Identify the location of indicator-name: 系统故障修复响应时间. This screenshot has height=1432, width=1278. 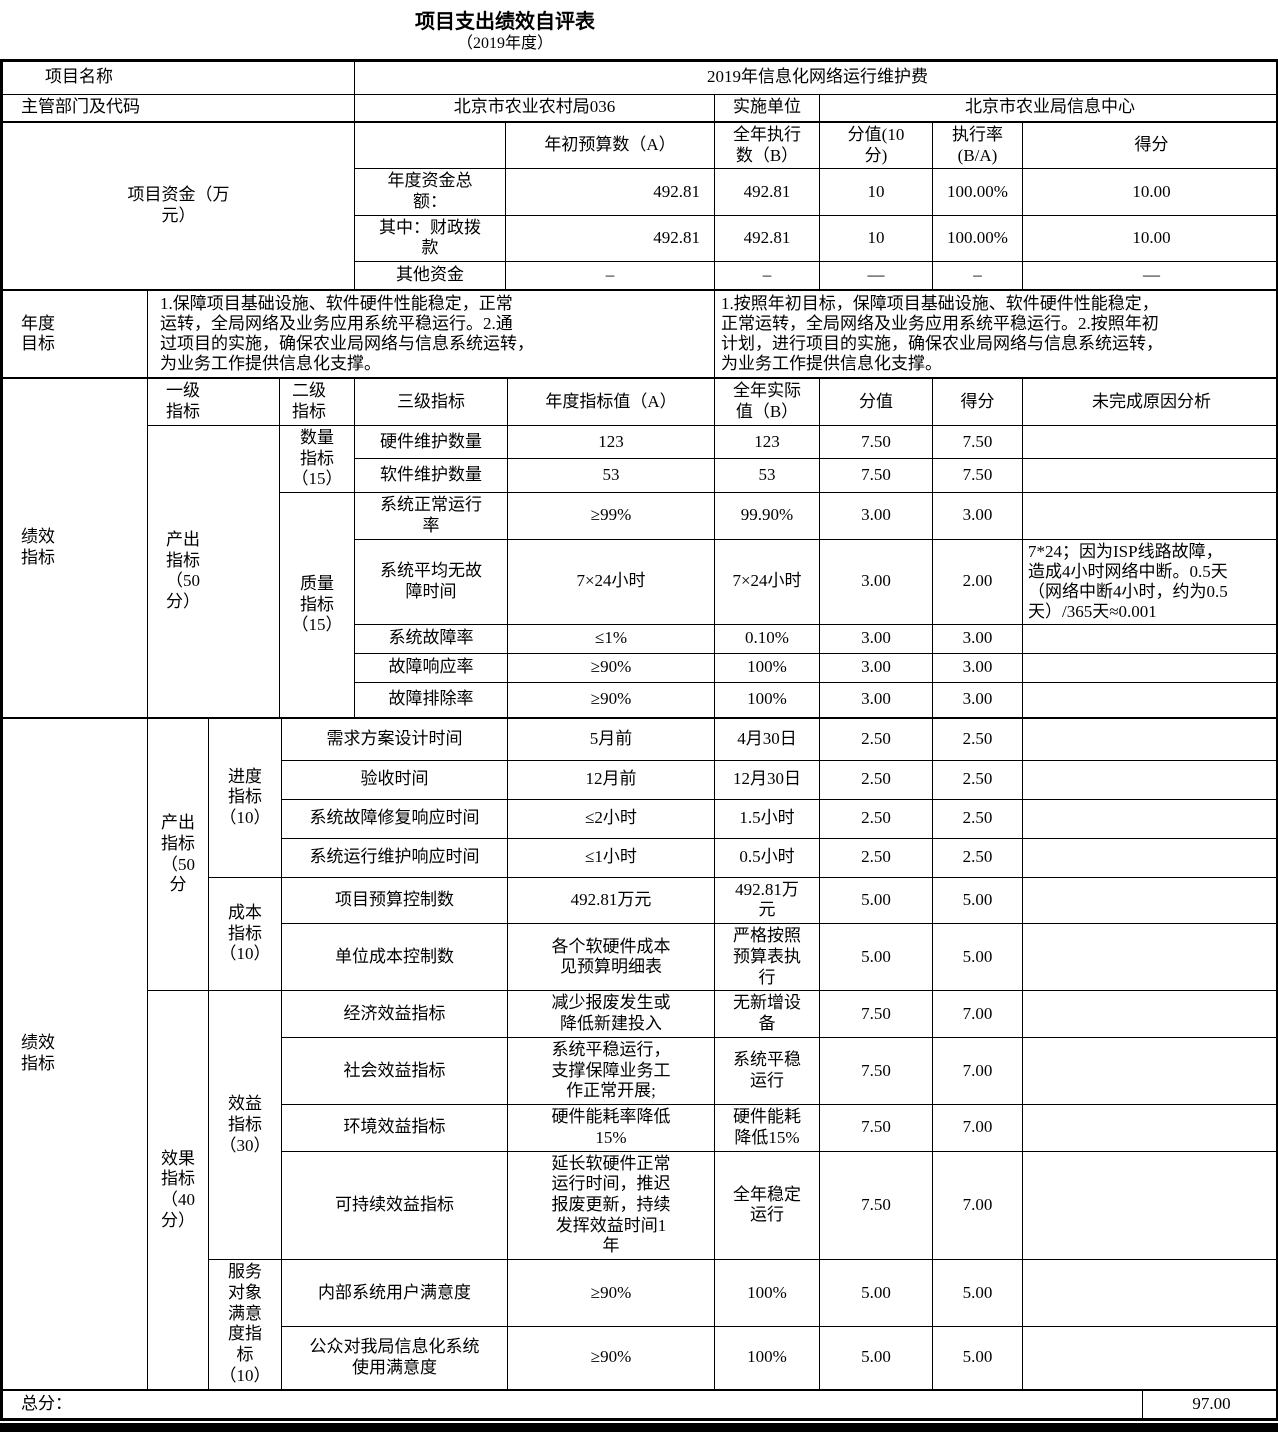
(395, 818).